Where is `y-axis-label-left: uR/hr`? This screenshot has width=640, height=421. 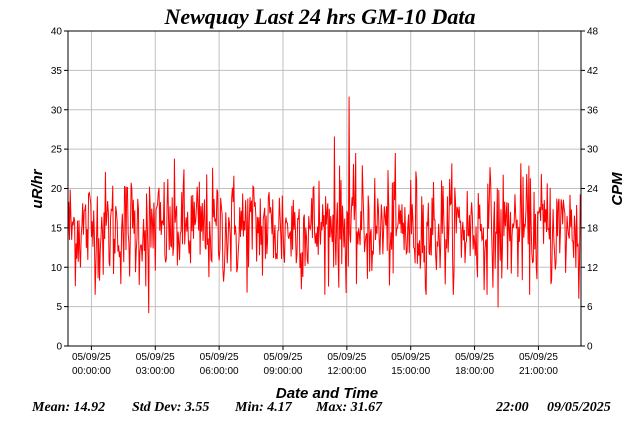
y-axis-label-left: uR/hr is located at coordinates (37, 188).